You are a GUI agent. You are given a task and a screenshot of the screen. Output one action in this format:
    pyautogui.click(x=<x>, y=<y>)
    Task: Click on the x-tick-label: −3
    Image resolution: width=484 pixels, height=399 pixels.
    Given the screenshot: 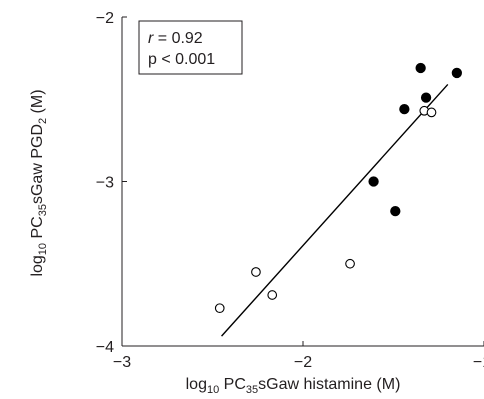 What is the action you would take?
    pyautogui.click(x=122, y=362)
    